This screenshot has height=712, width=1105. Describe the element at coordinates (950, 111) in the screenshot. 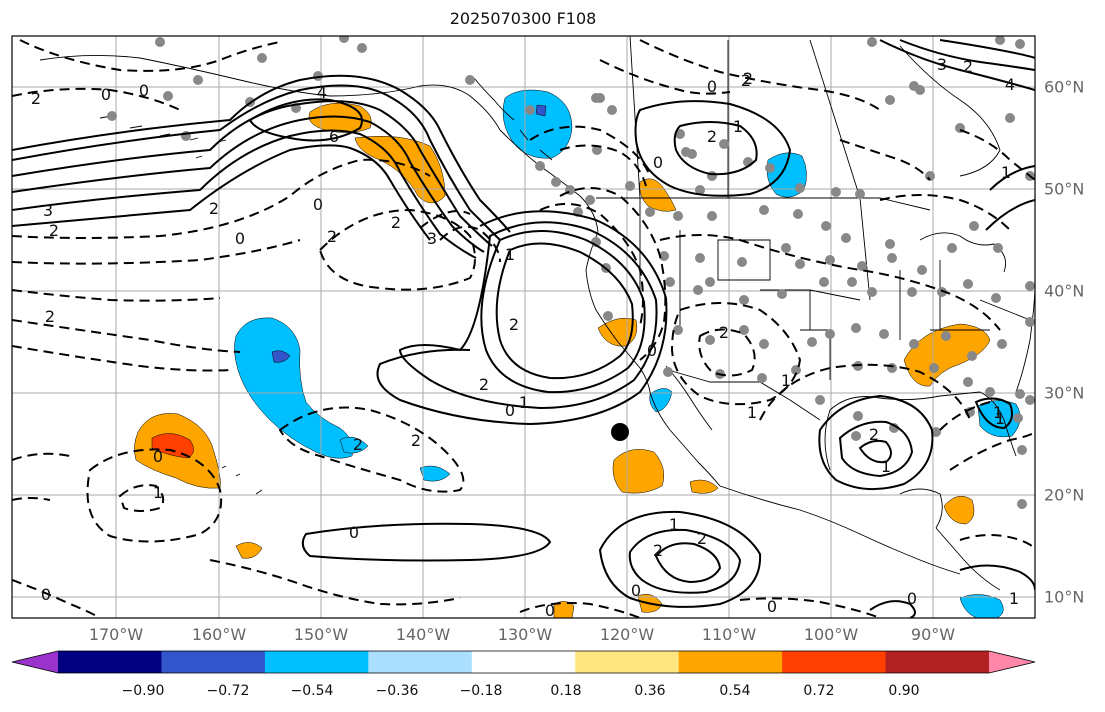

I see `hudson-bay` at that location.